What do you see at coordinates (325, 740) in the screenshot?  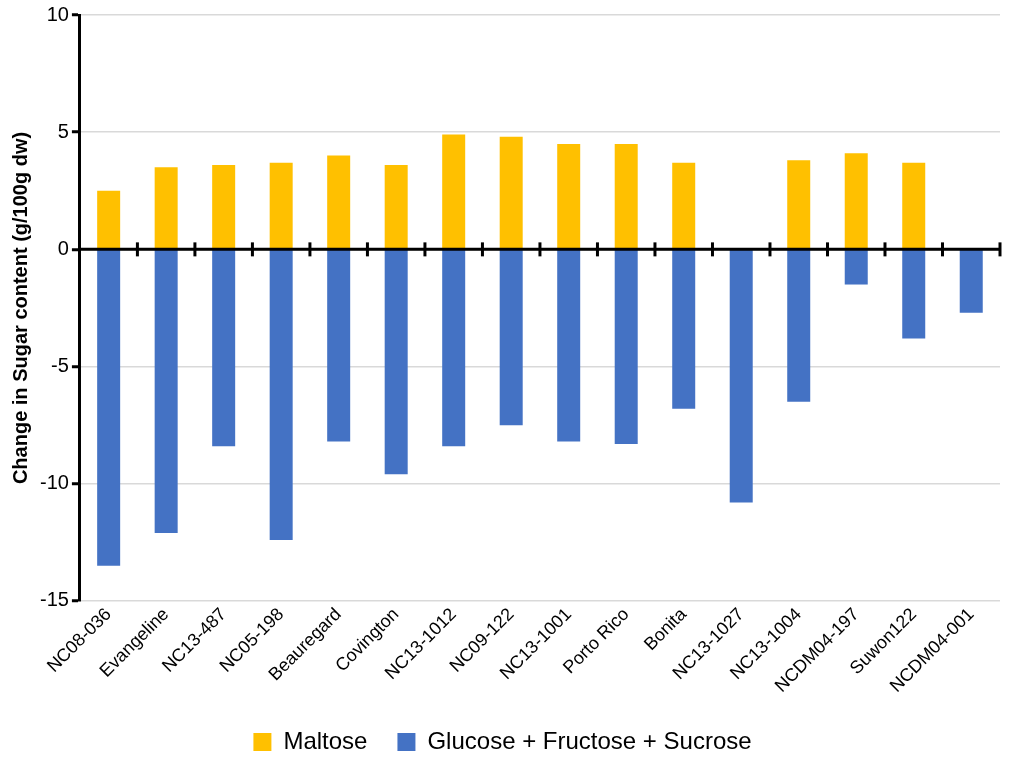 I see `legend-label: Maltose` at bounding box center [325, 740].